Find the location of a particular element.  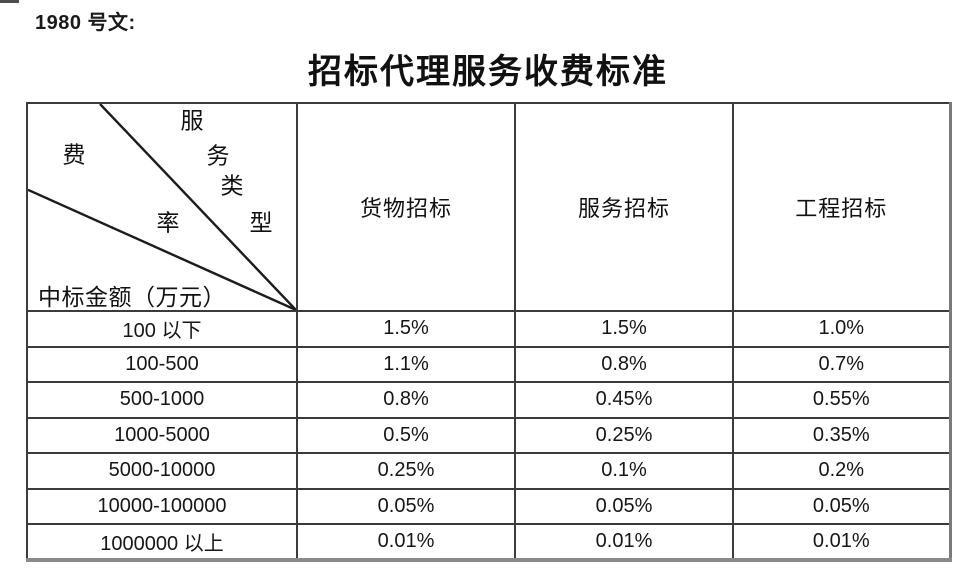

amount-range-cell: 1000-5000 is located at coordinates (162, 435).